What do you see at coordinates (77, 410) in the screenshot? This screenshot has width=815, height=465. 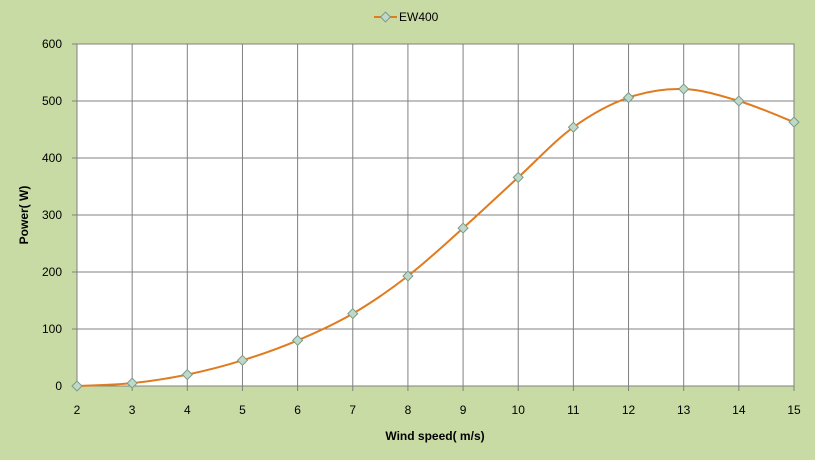 I see `x-tick-label: 2` at bounding box center [77, 410].